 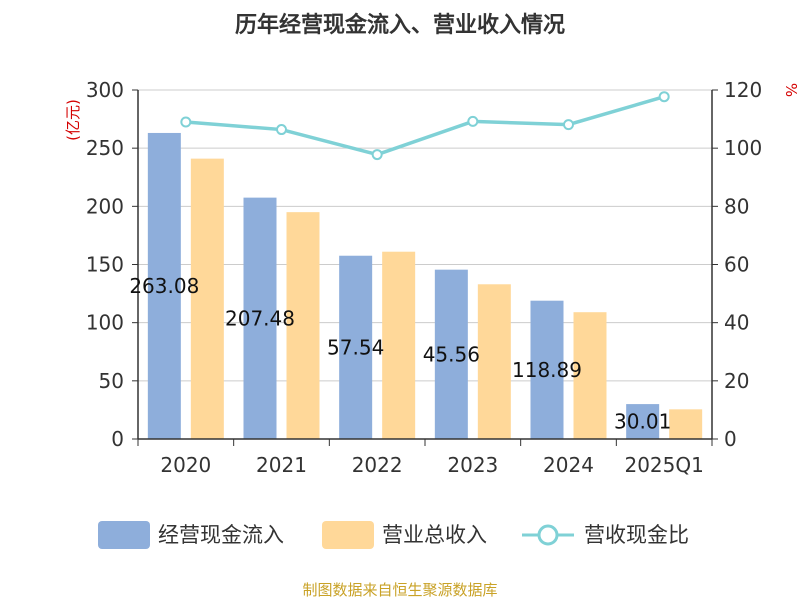 I want to click on ratio-line, so click(x=425, y=126).